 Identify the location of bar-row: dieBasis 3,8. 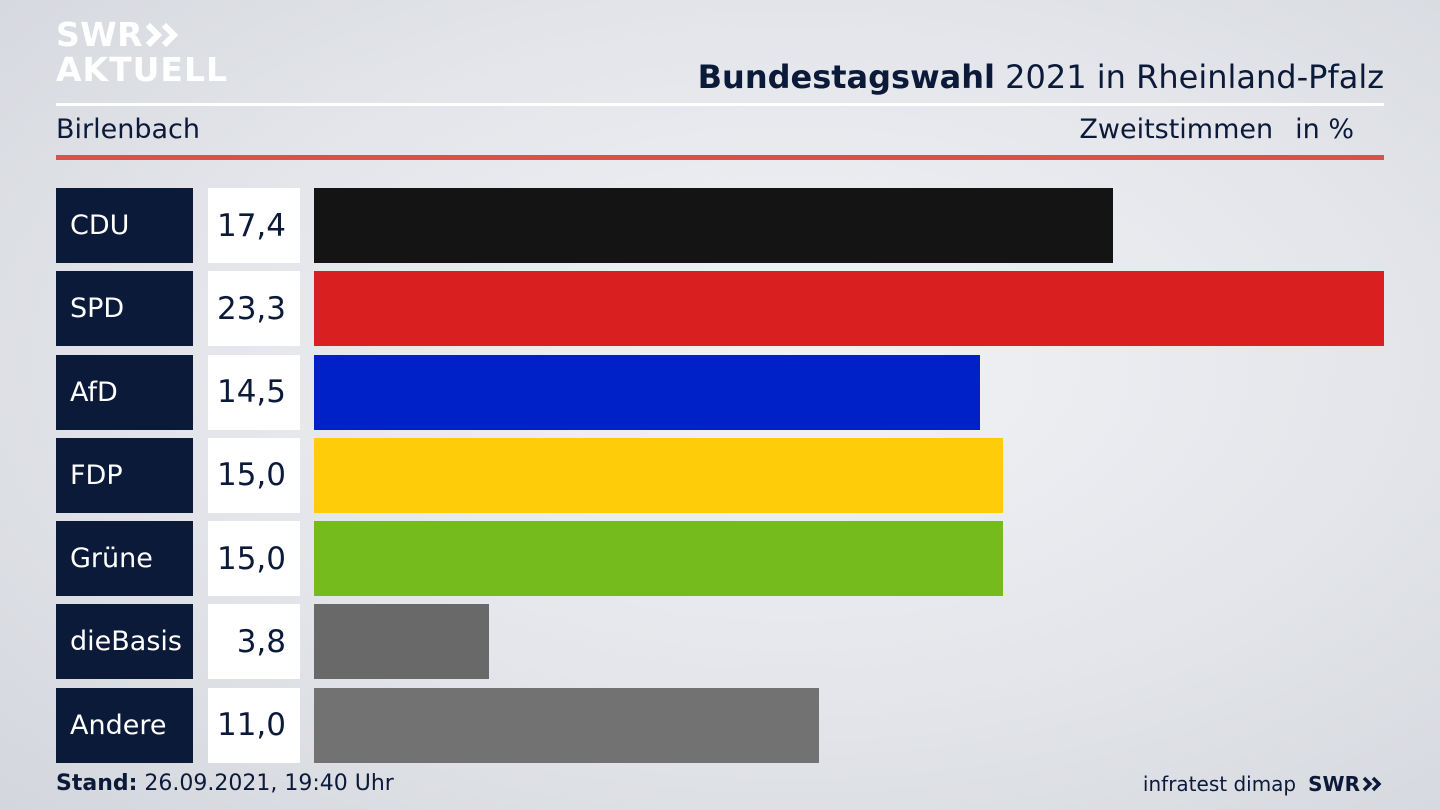
(720, 642).